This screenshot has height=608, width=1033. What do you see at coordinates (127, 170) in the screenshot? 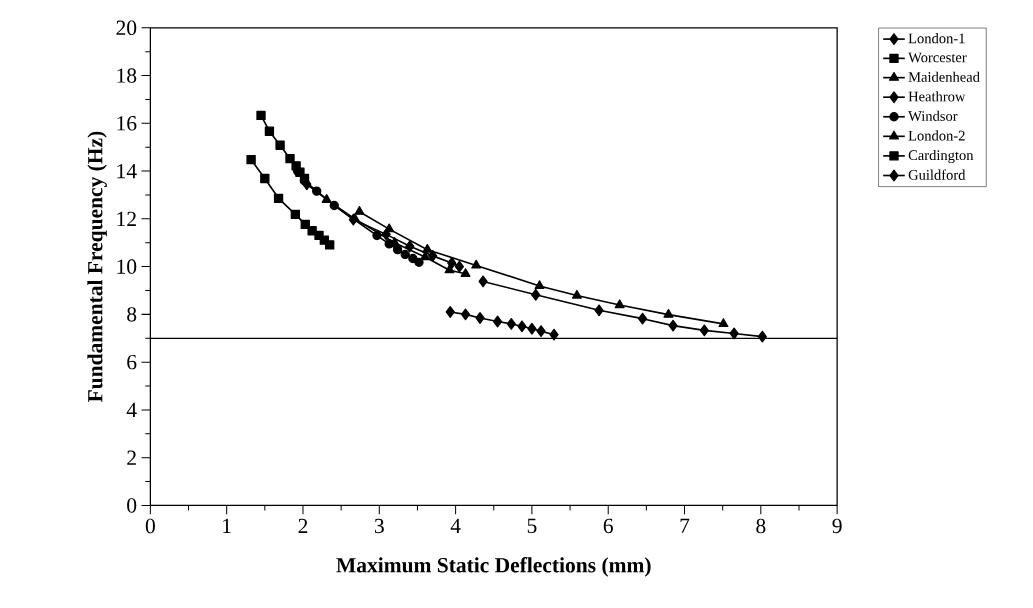
I see `y-tick-label: 14` at bounding box center [127, 170].